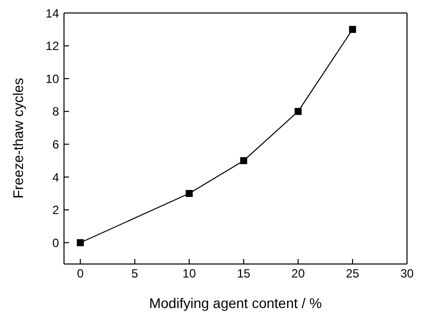  I want to click on y-tick-label: 4, so click(56, 177).